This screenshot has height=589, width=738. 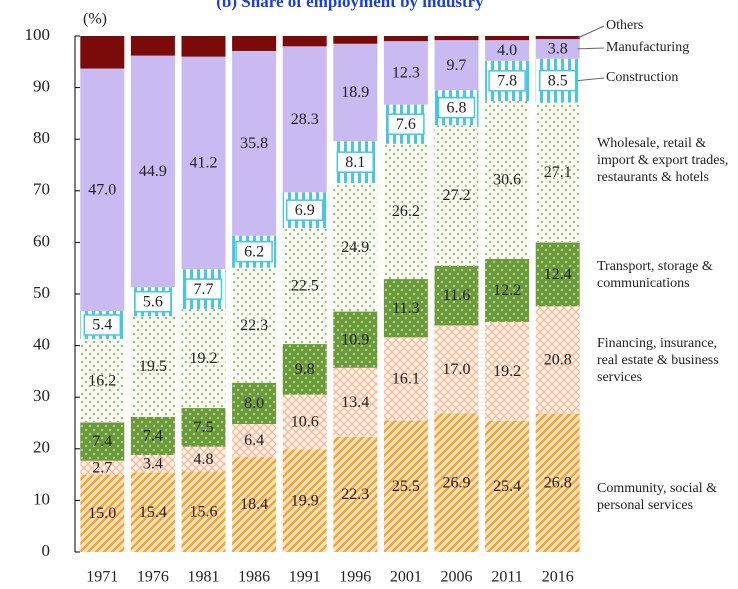 I want to click on y-tick-label: 60, so click(x=41, y=240).